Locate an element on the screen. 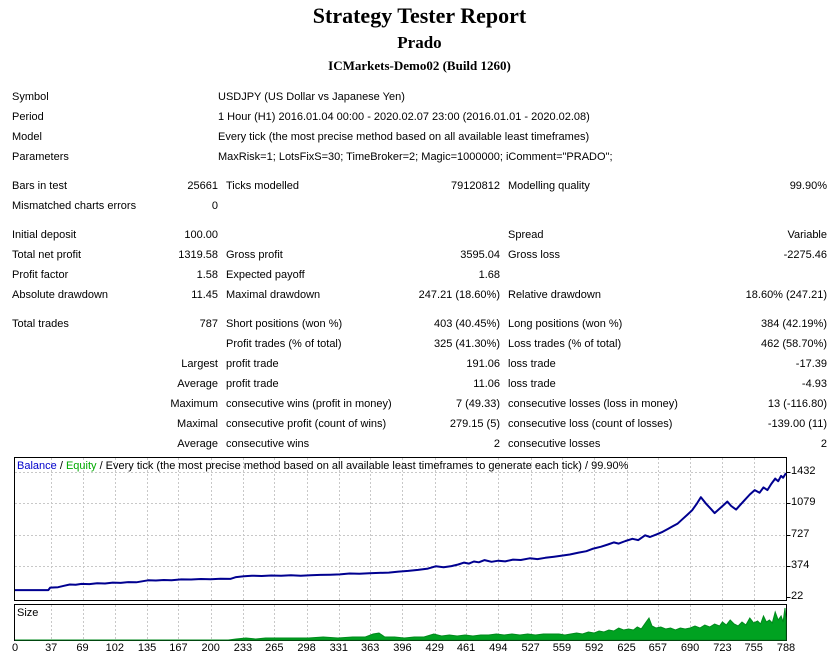  x-axis-label: 788 is located at coordinates (786, 648).